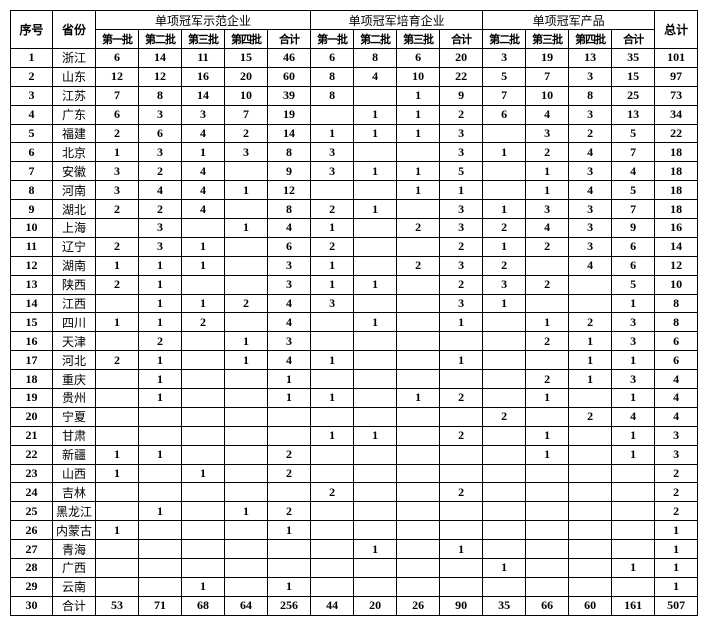 The image size is (710, 629). I want to click on table-row-total: 30 合计 53 71 68 64 256 44 20 26 90 35 66 60 161 507, so click(354, 605).